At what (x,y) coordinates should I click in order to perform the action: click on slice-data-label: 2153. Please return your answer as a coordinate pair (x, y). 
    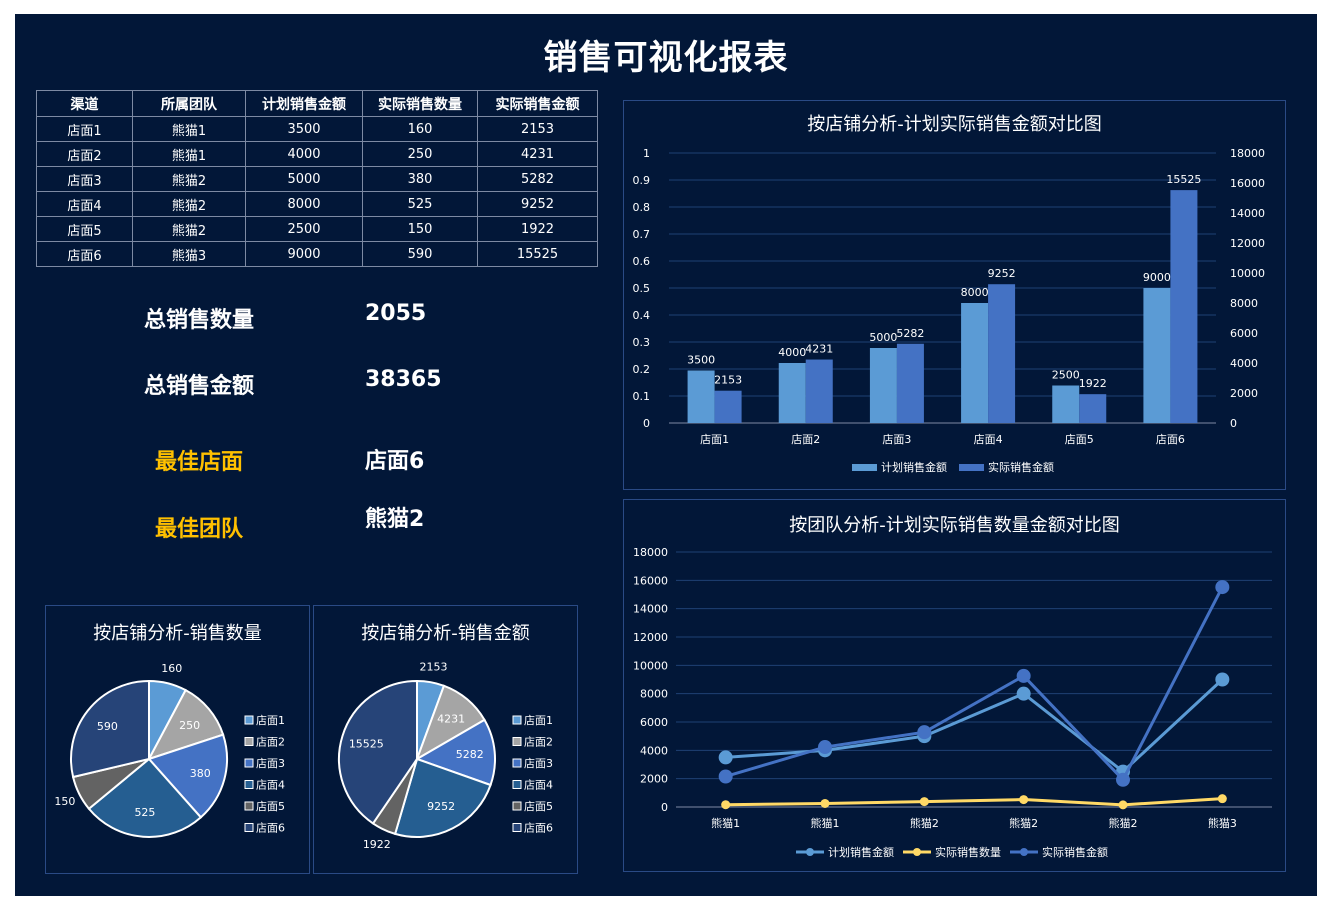
    Looking at the image, I should click on (433, 666).